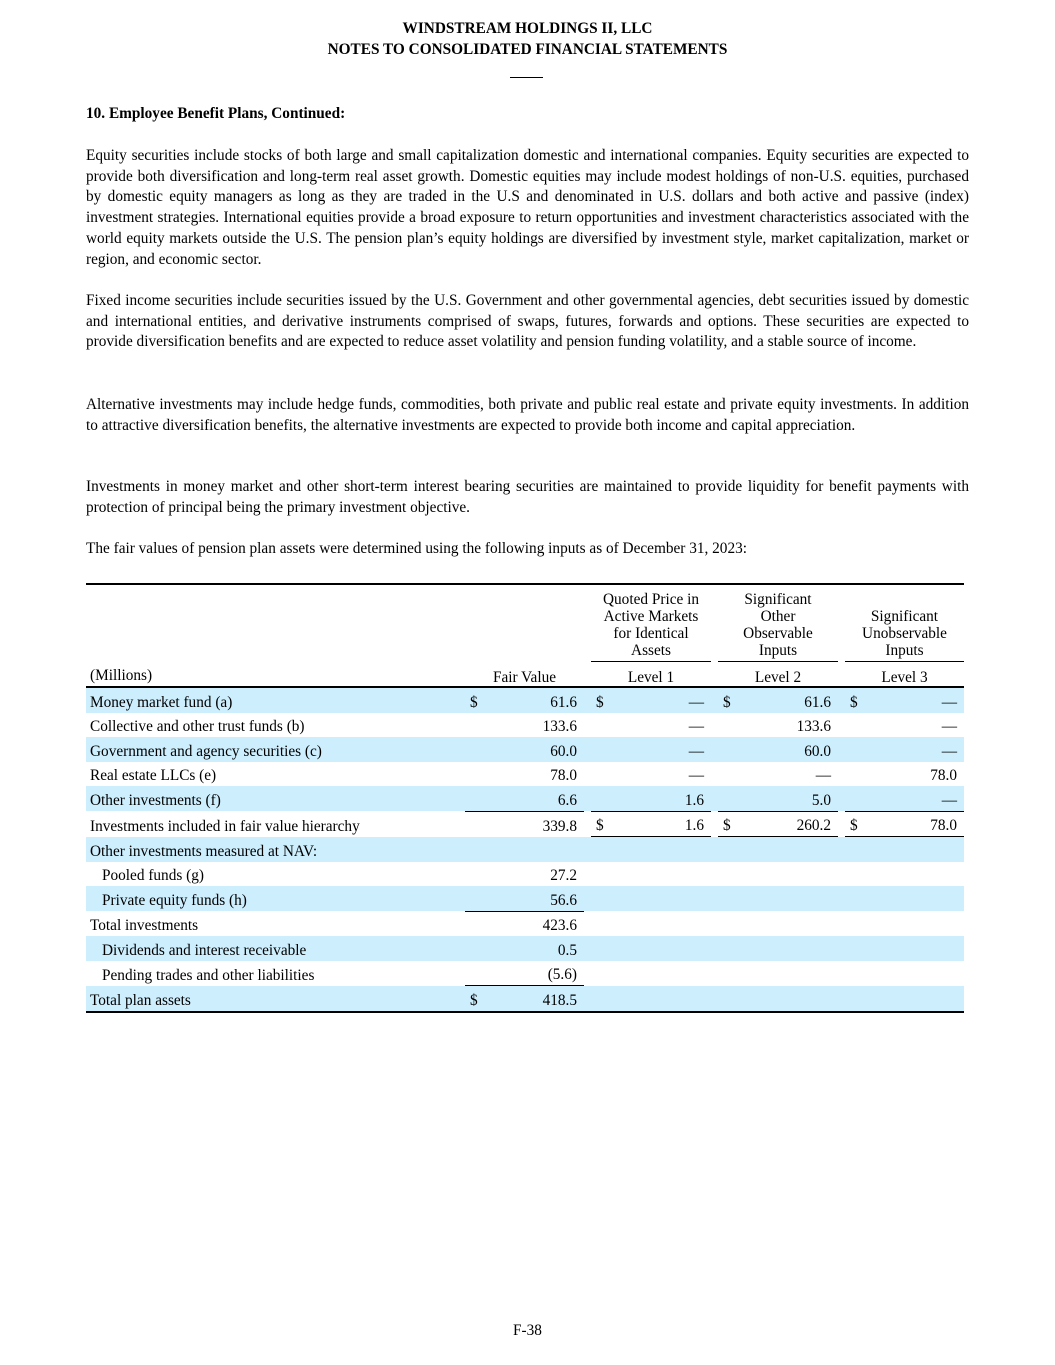  Describe the element at coordinates (527, 1330) in the screenshot. I see `page-number: F-38` at that location.